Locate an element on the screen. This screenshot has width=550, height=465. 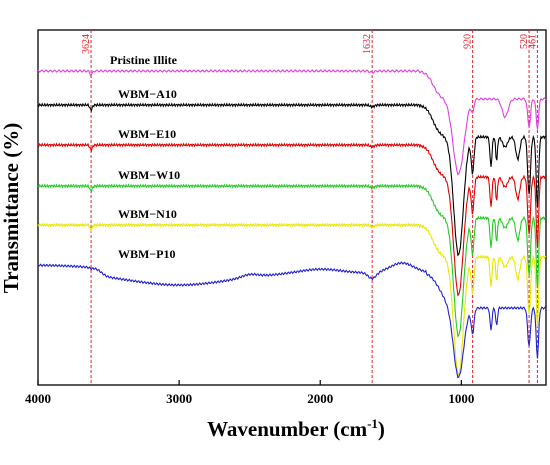
x-tick-label: 3000 is located at coordinates (179, 398).